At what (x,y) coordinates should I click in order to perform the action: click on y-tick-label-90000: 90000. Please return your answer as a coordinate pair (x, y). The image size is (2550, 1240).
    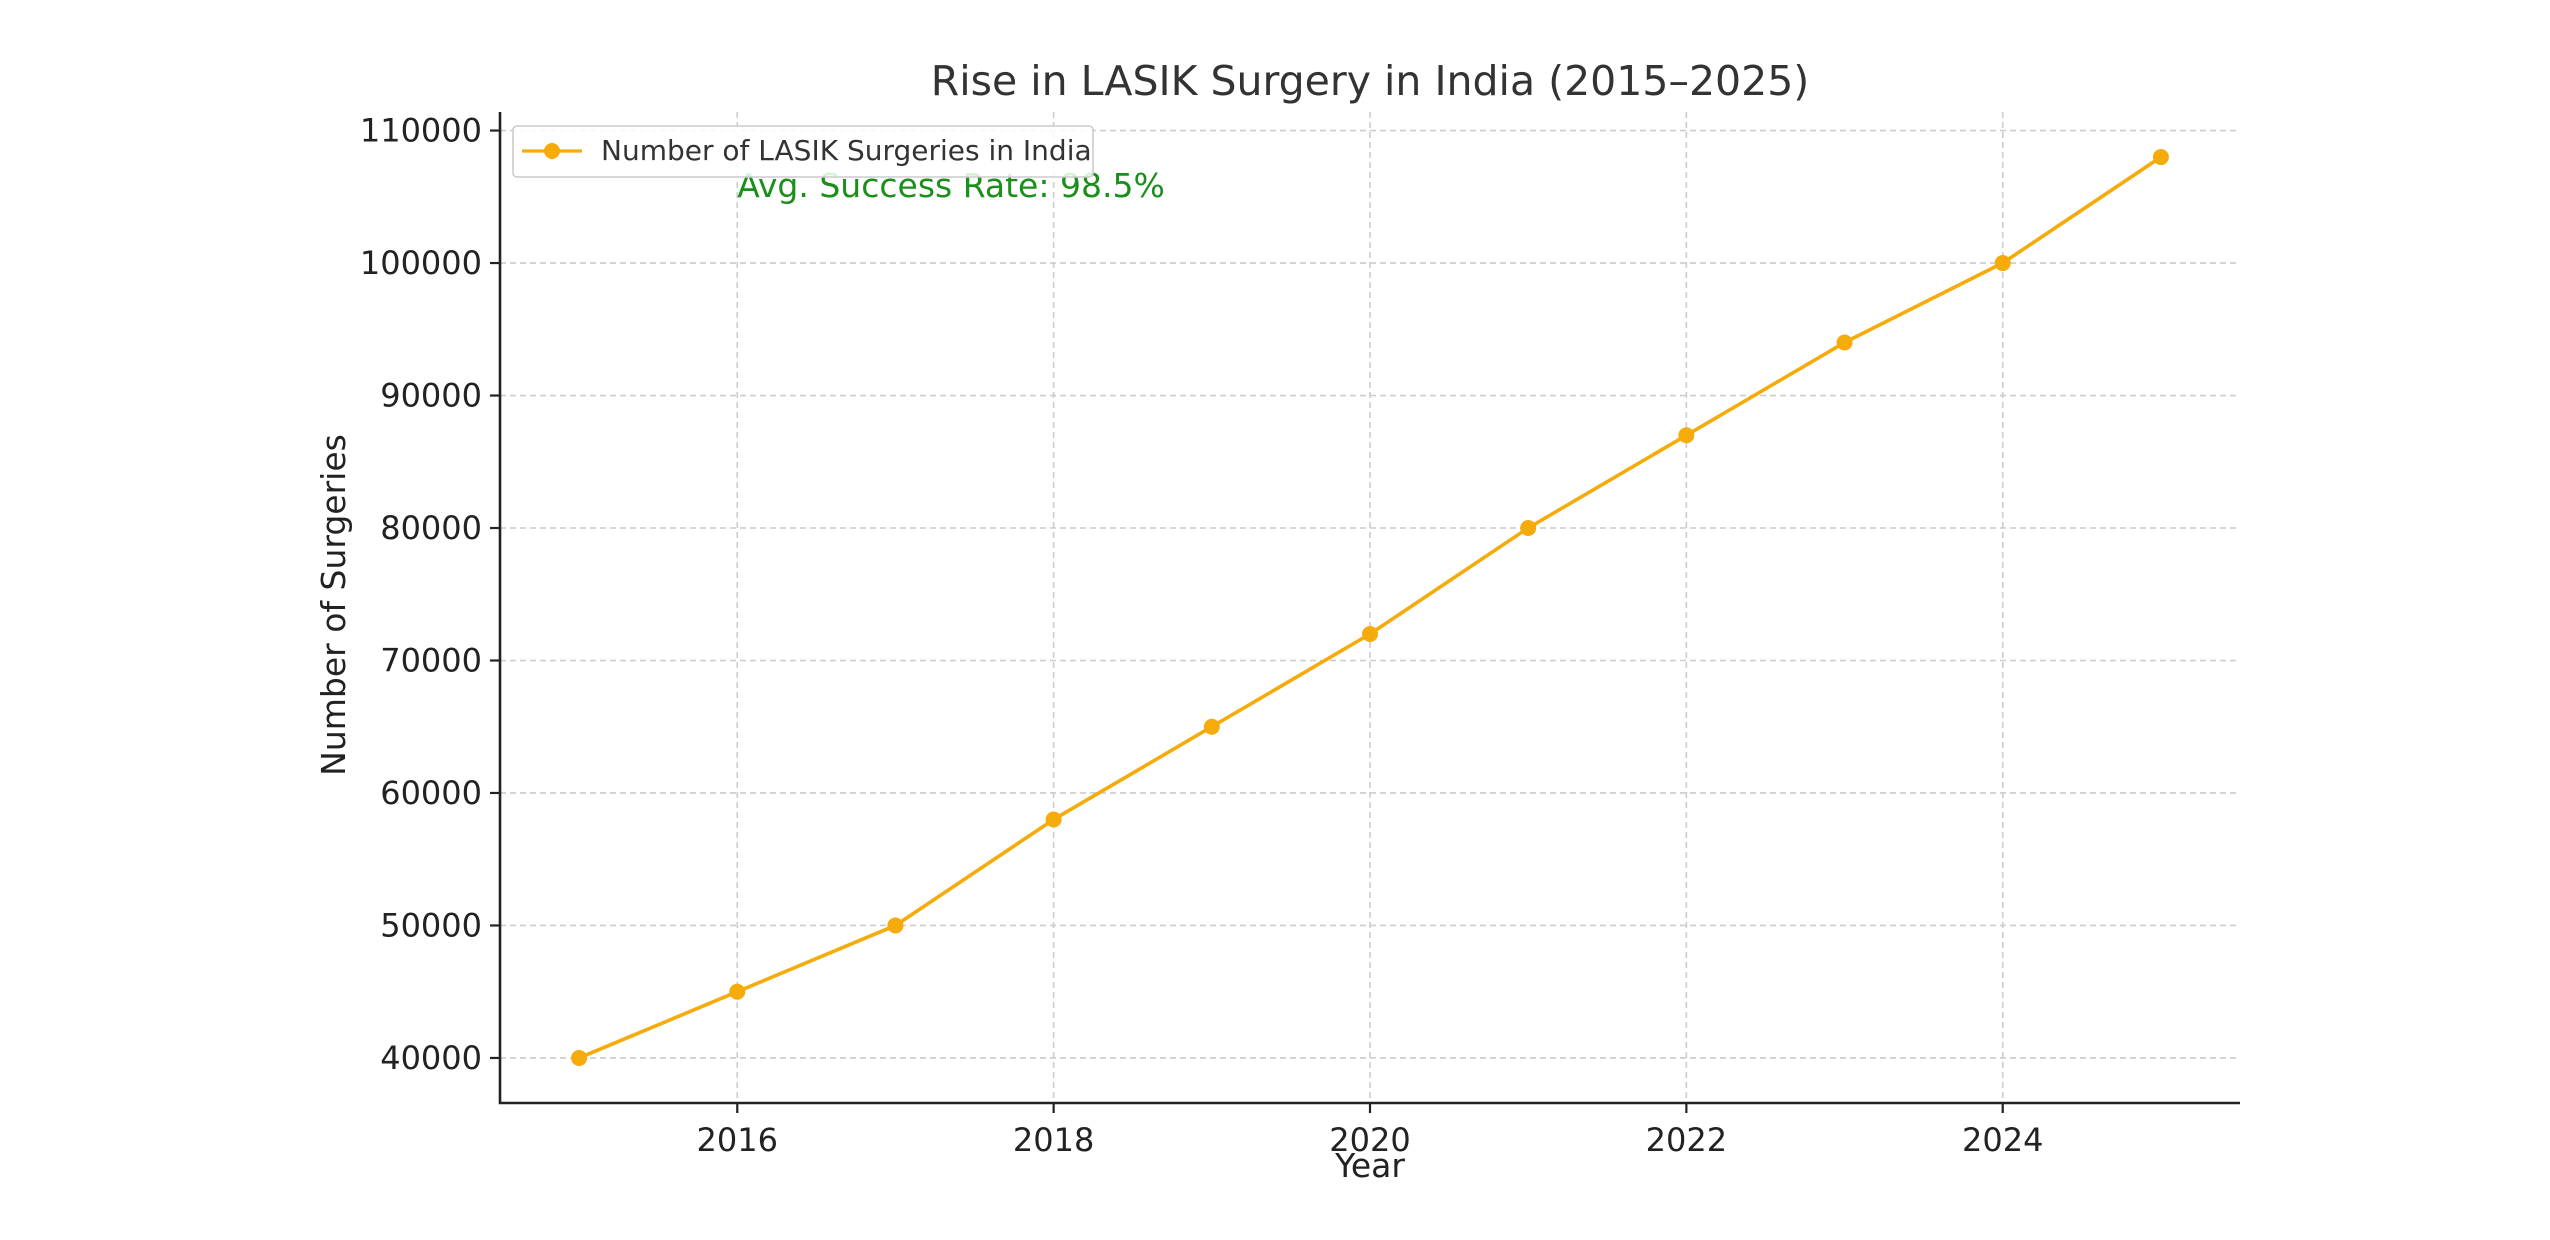
    Looking at the image, I should click on (431, 396).